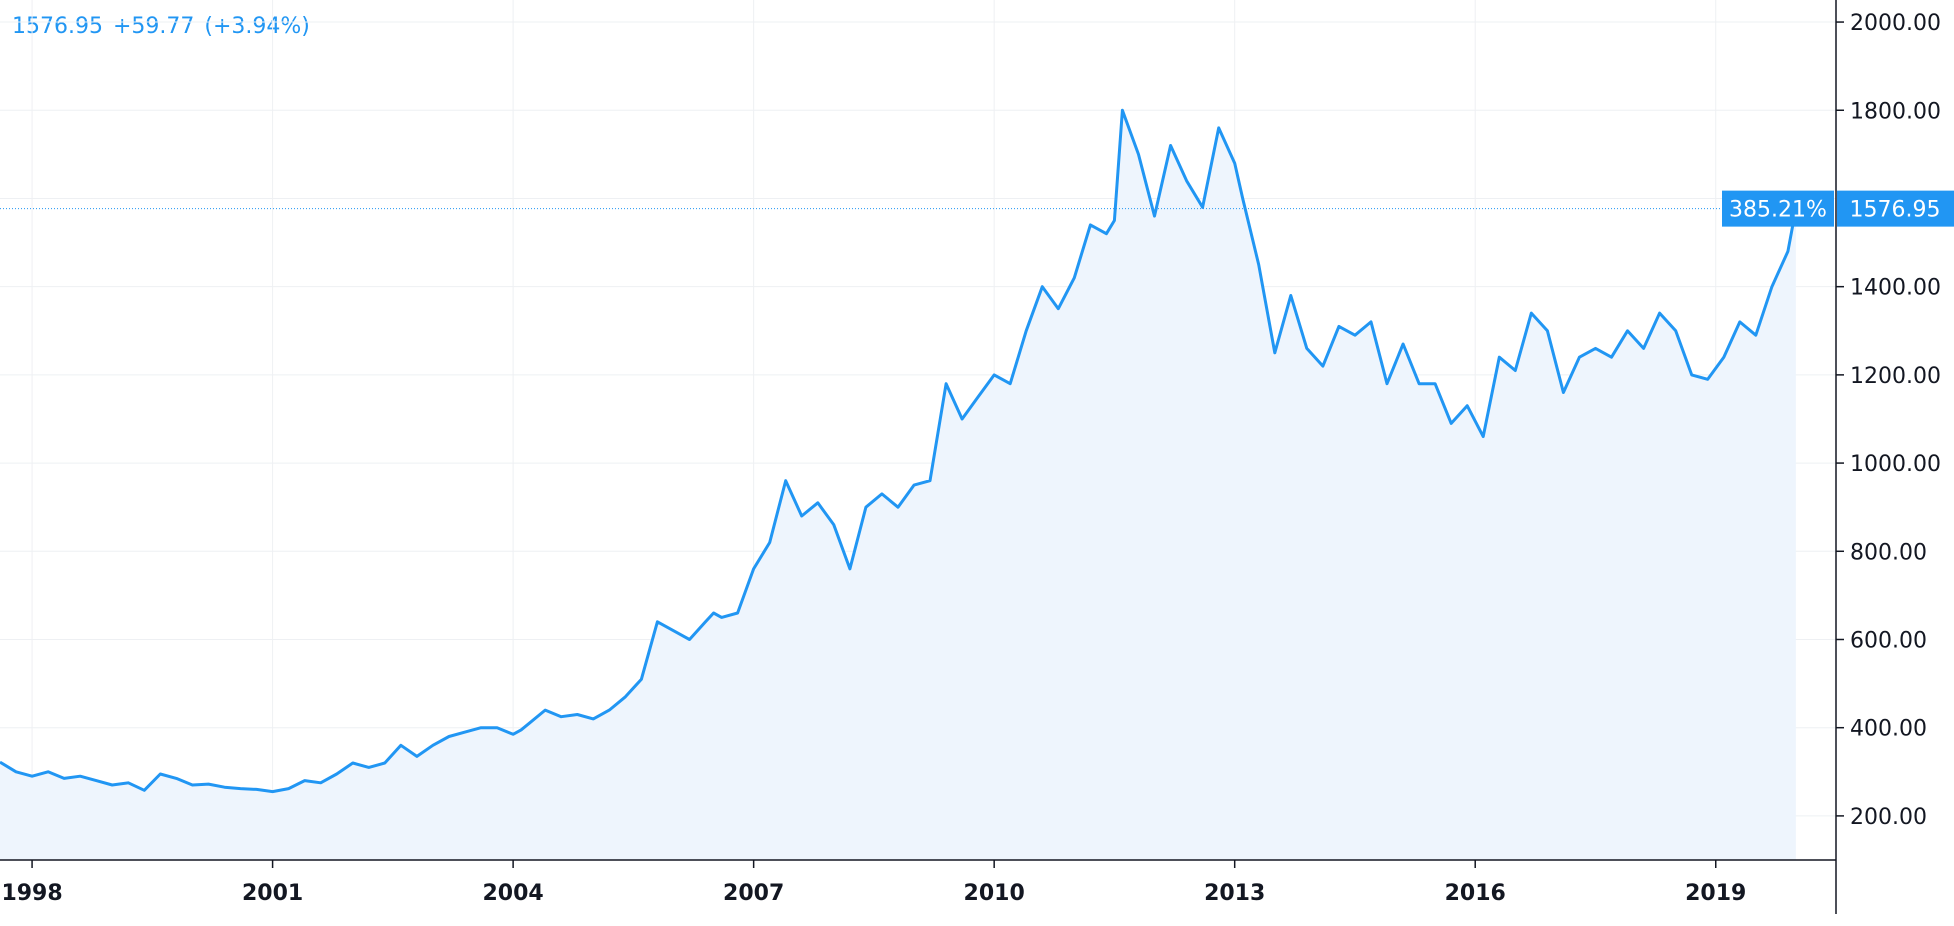 The width and height of the screenshot is (1954, 926). What do you see at coordinates (873, 883) in the screenshot?
I see `x-axis-ticks: 1998 2001 2004 2007 2010 2013 2016 2019` at bounding box center [873, 883].